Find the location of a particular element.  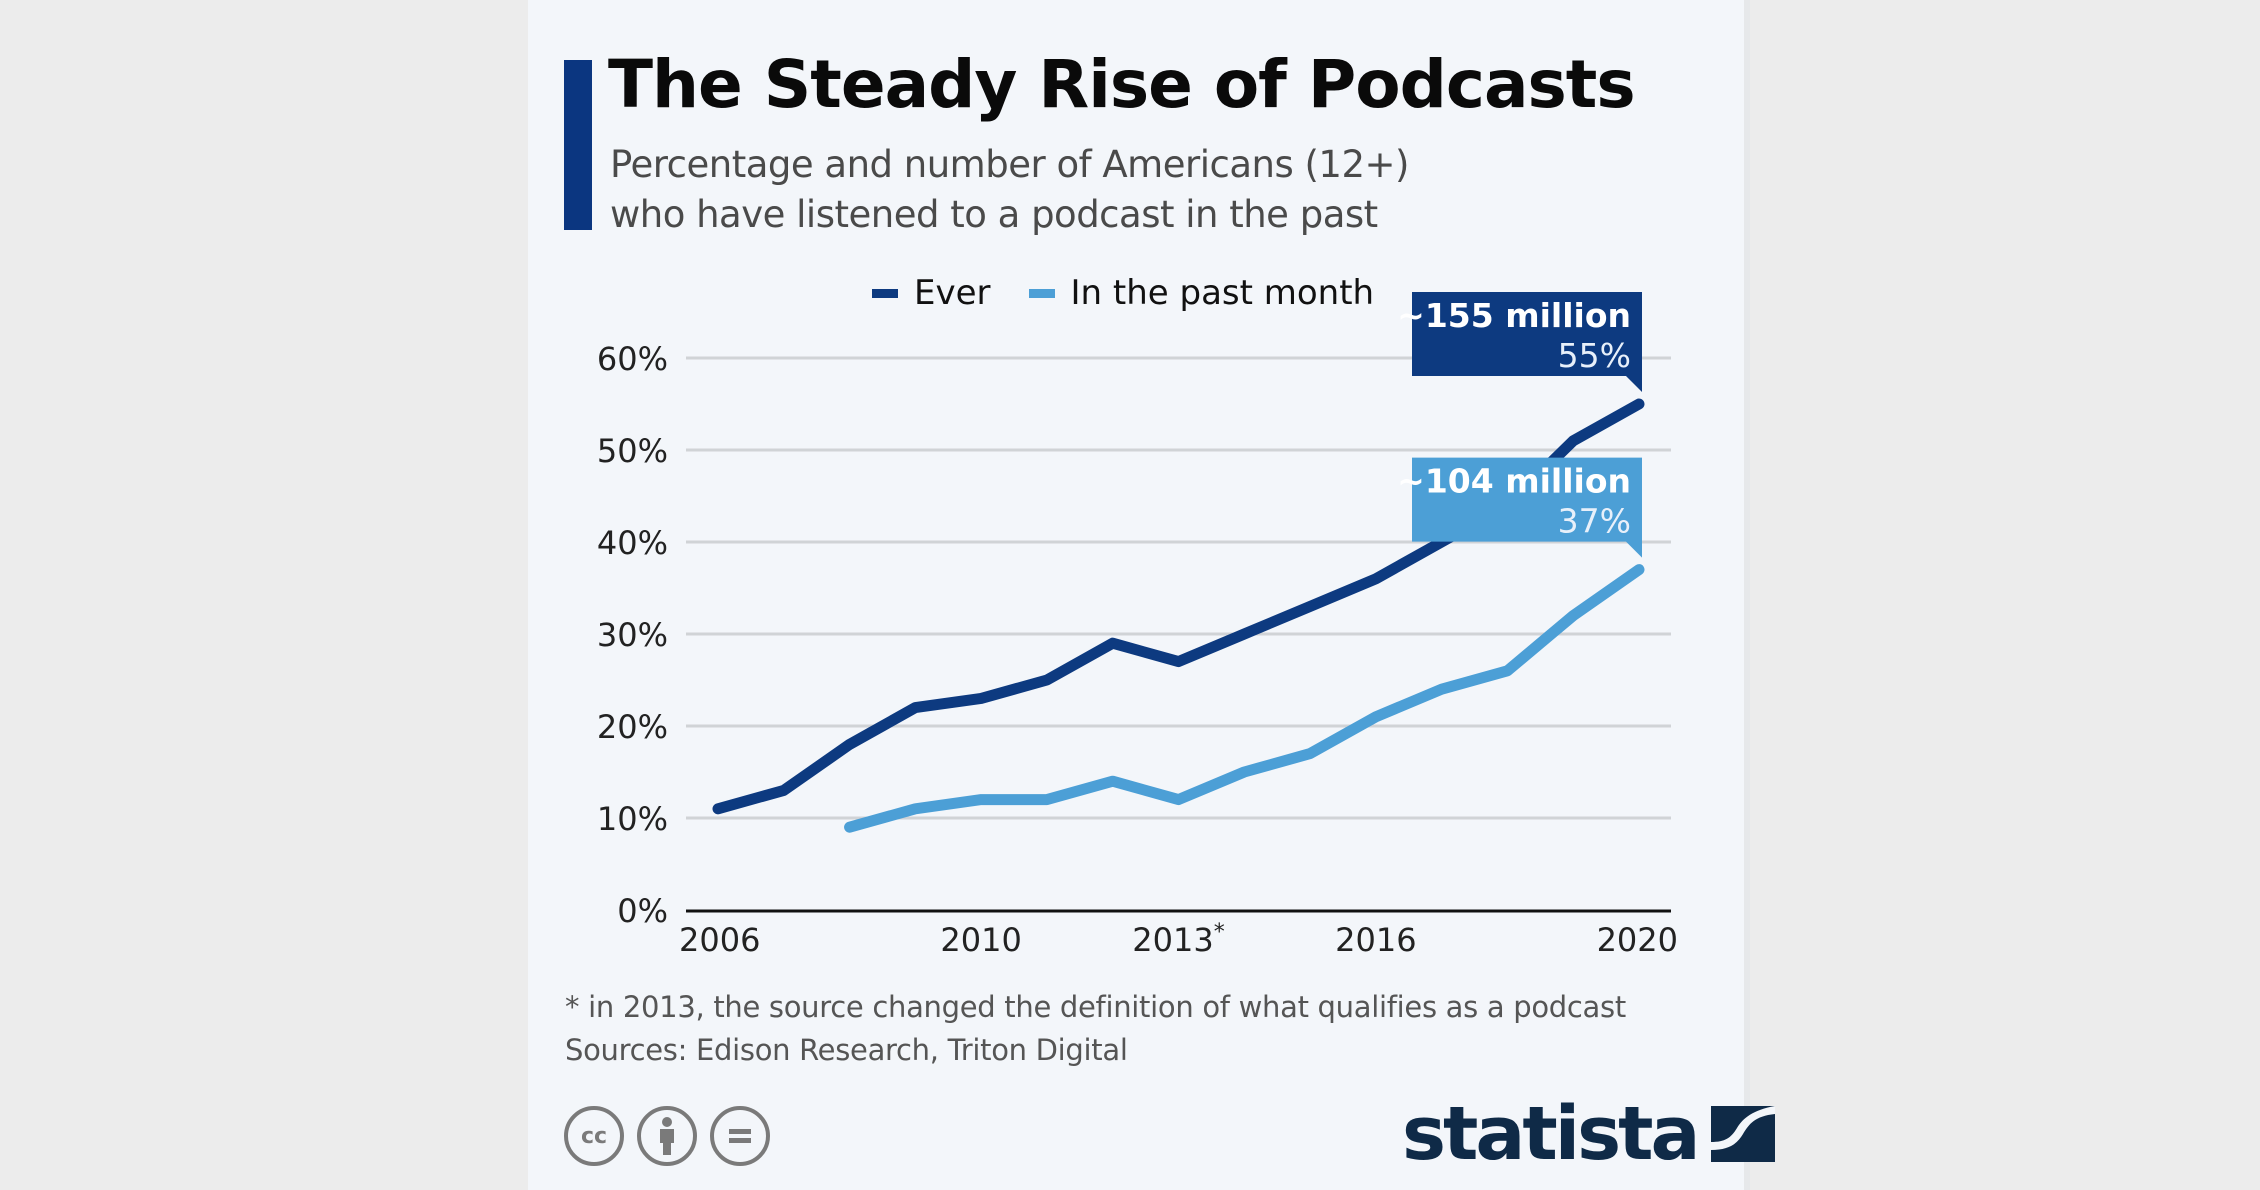

logo-wordmark: statista is located at coordinates (1551, 1134).